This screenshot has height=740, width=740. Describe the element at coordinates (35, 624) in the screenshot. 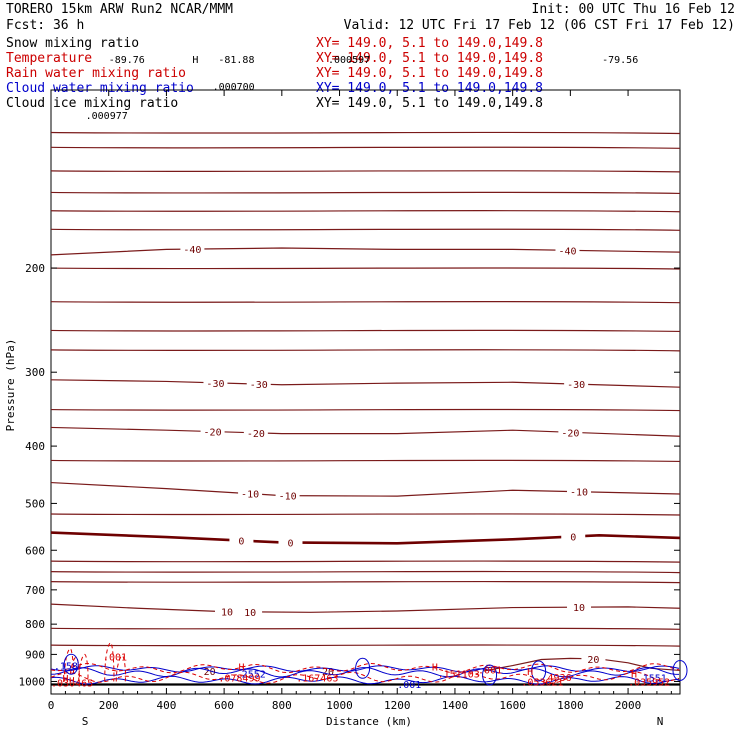

I see `y-tick-label: 800` at that location.